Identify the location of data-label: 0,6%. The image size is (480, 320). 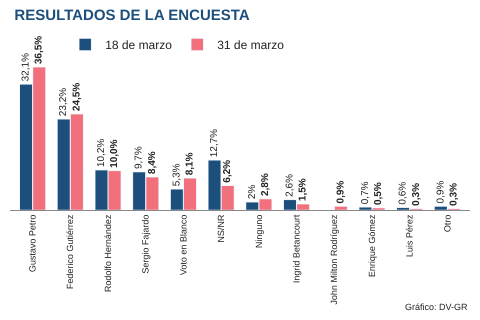
(403, 193).